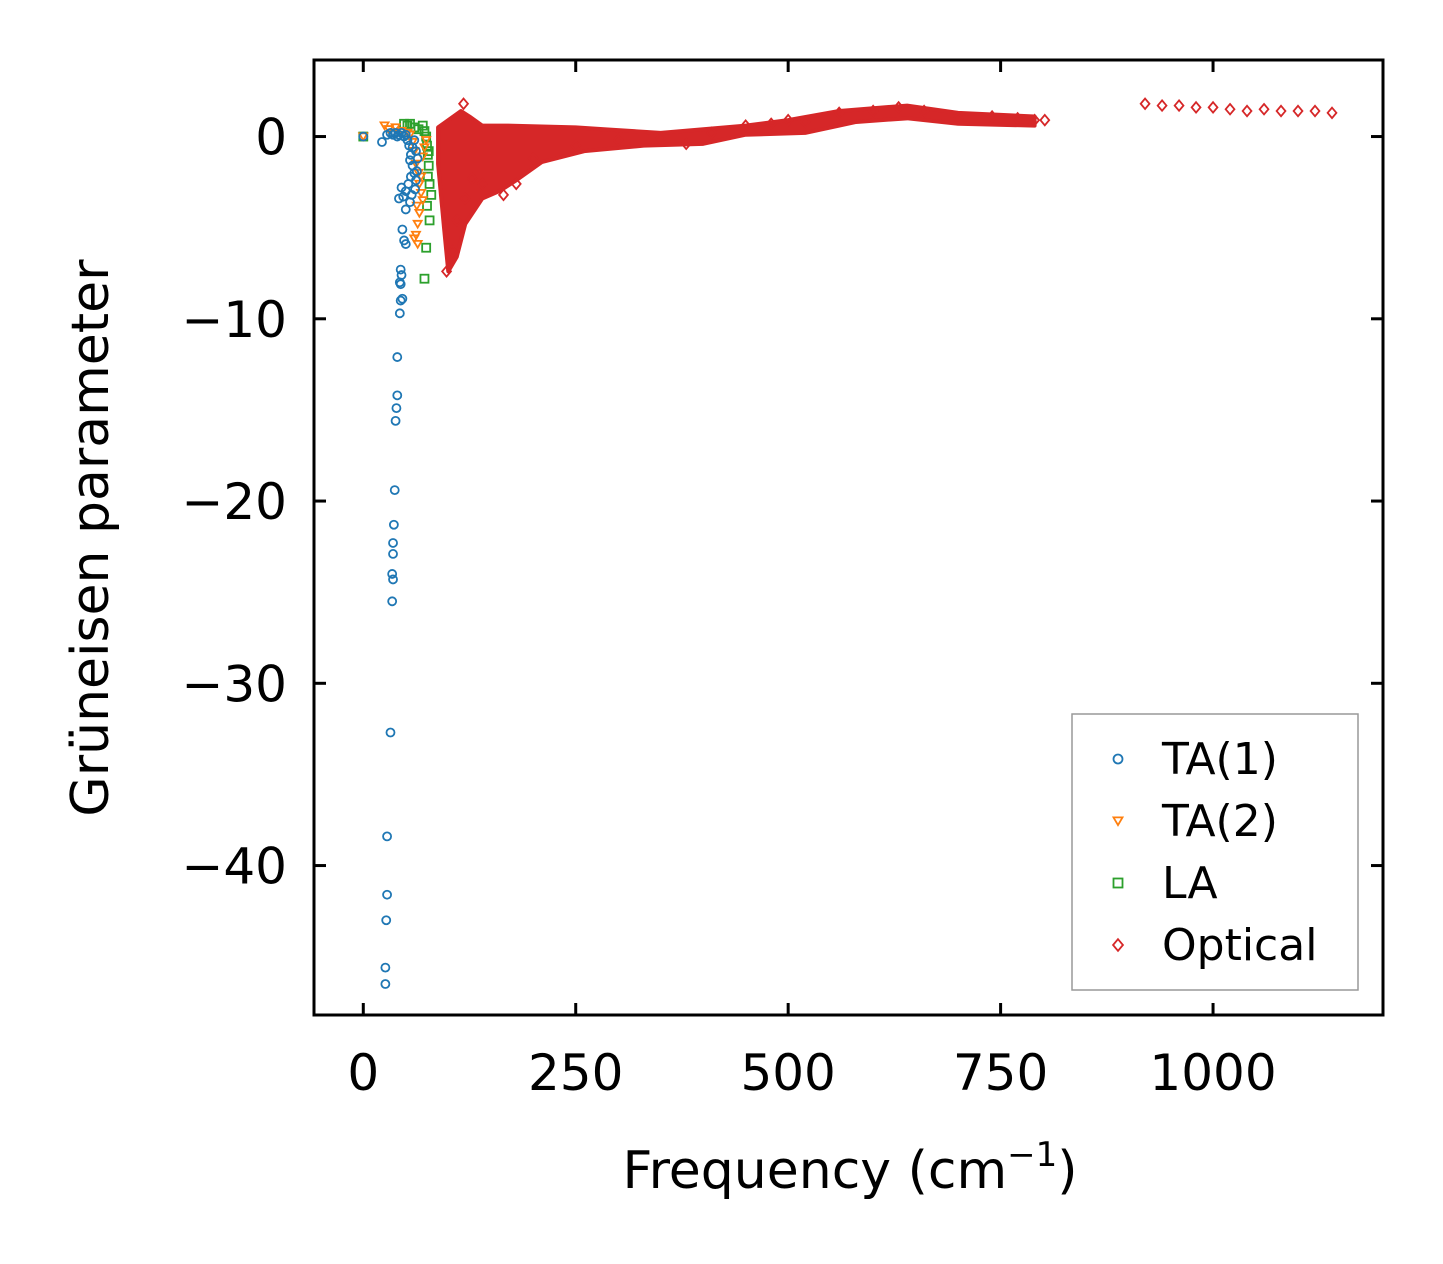 Image resolution: width=1443 pixels, height=1264 pixels. I want to click on series-la, so click(397, 201).